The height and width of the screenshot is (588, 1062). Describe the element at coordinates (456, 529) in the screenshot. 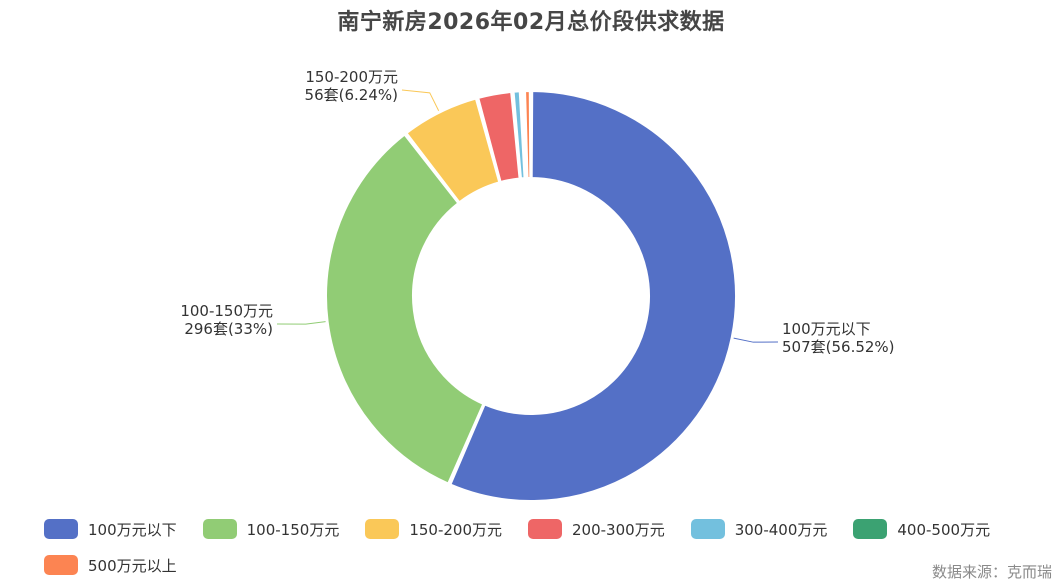

I see `legend-label: 150-200万元` at that location.